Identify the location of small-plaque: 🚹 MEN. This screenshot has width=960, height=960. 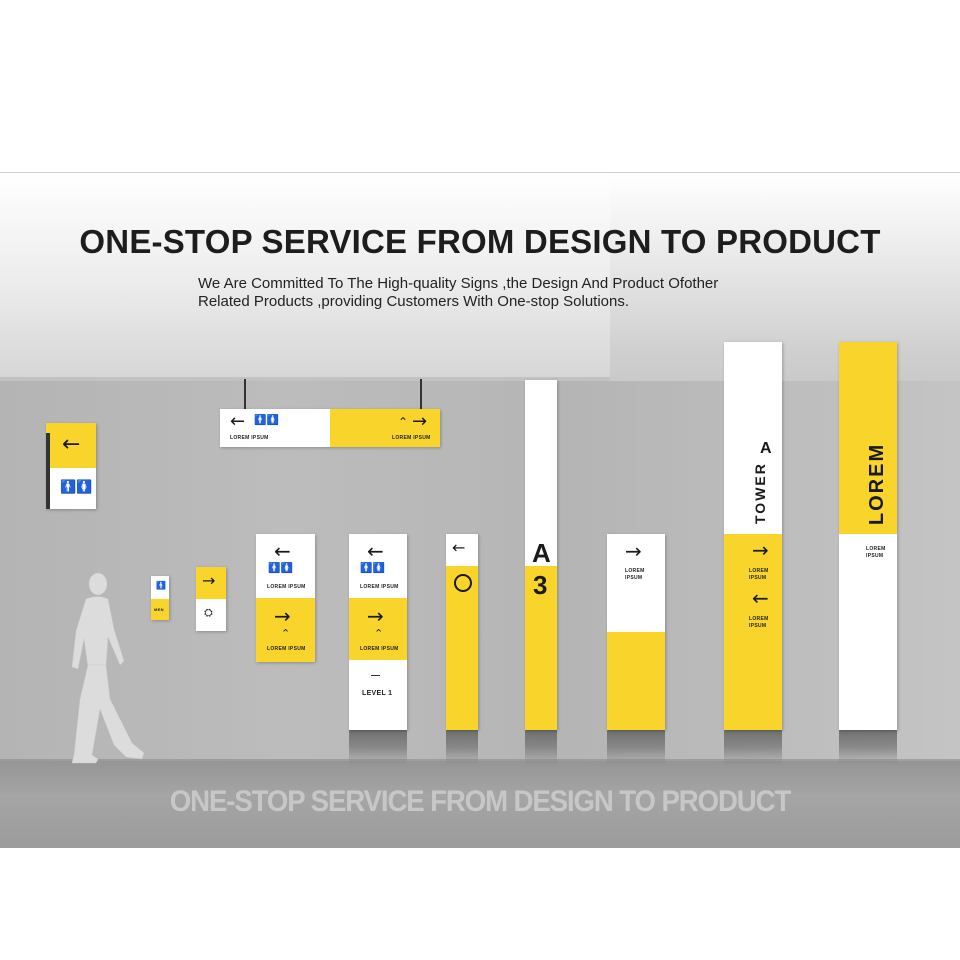
(160, 598).